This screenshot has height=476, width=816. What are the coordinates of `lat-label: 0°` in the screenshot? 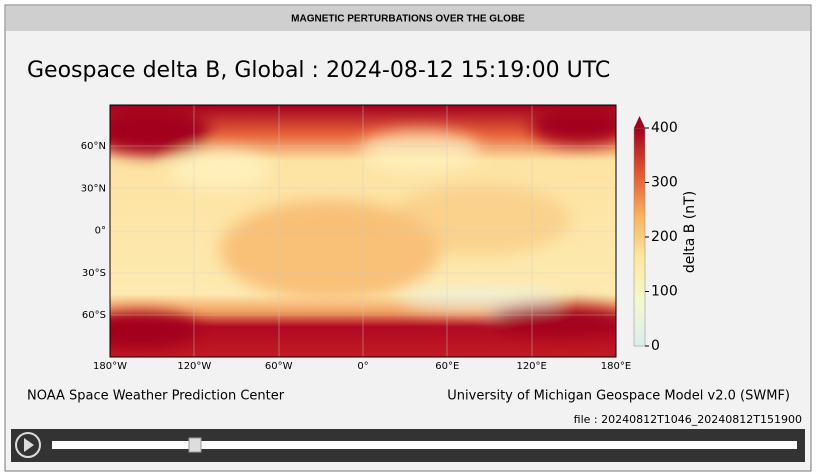 It's located at (100, 231).